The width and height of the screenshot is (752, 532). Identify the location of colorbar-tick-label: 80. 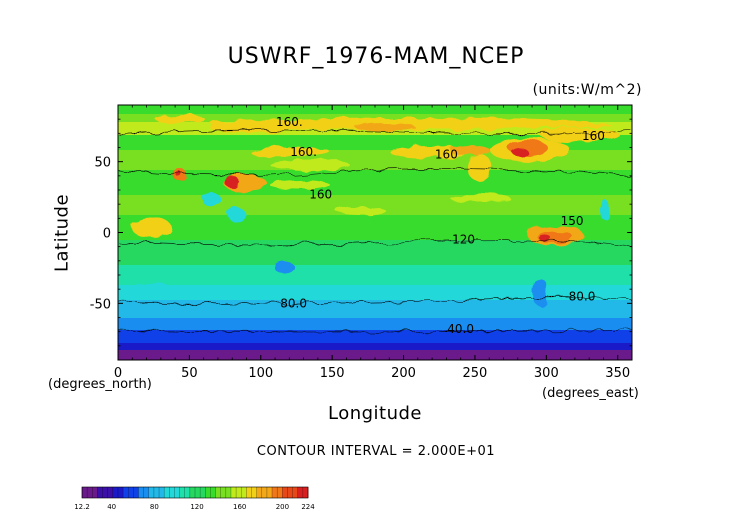
(154, 507).